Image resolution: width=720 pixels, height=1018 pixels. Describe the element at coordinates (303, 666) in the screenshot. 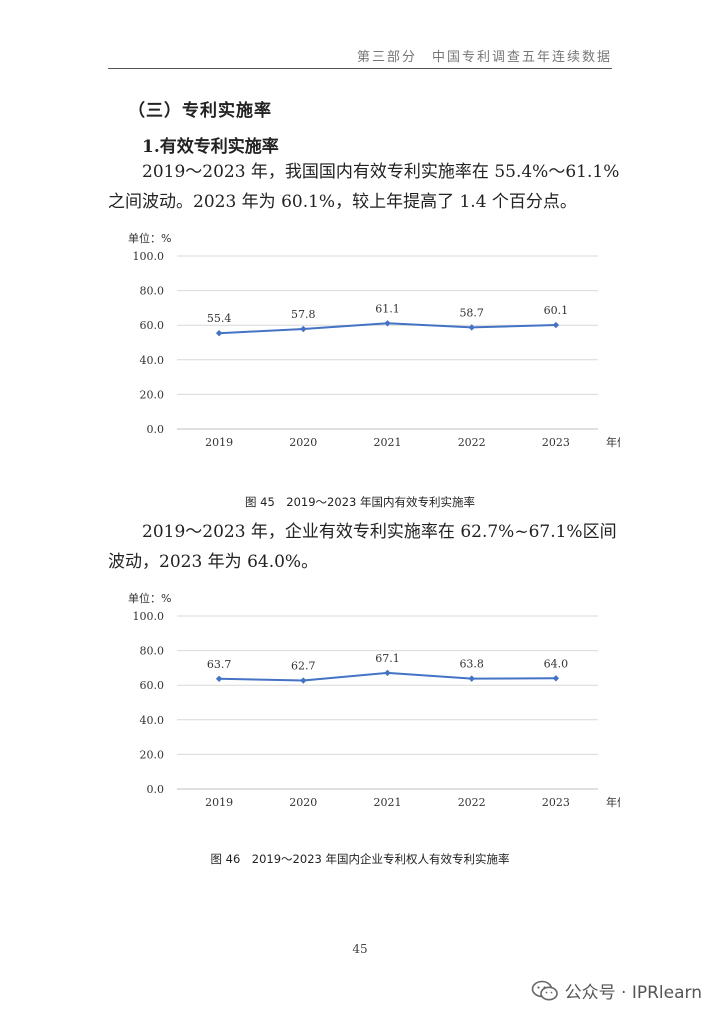

I see `data-label: 62.7` at that location.